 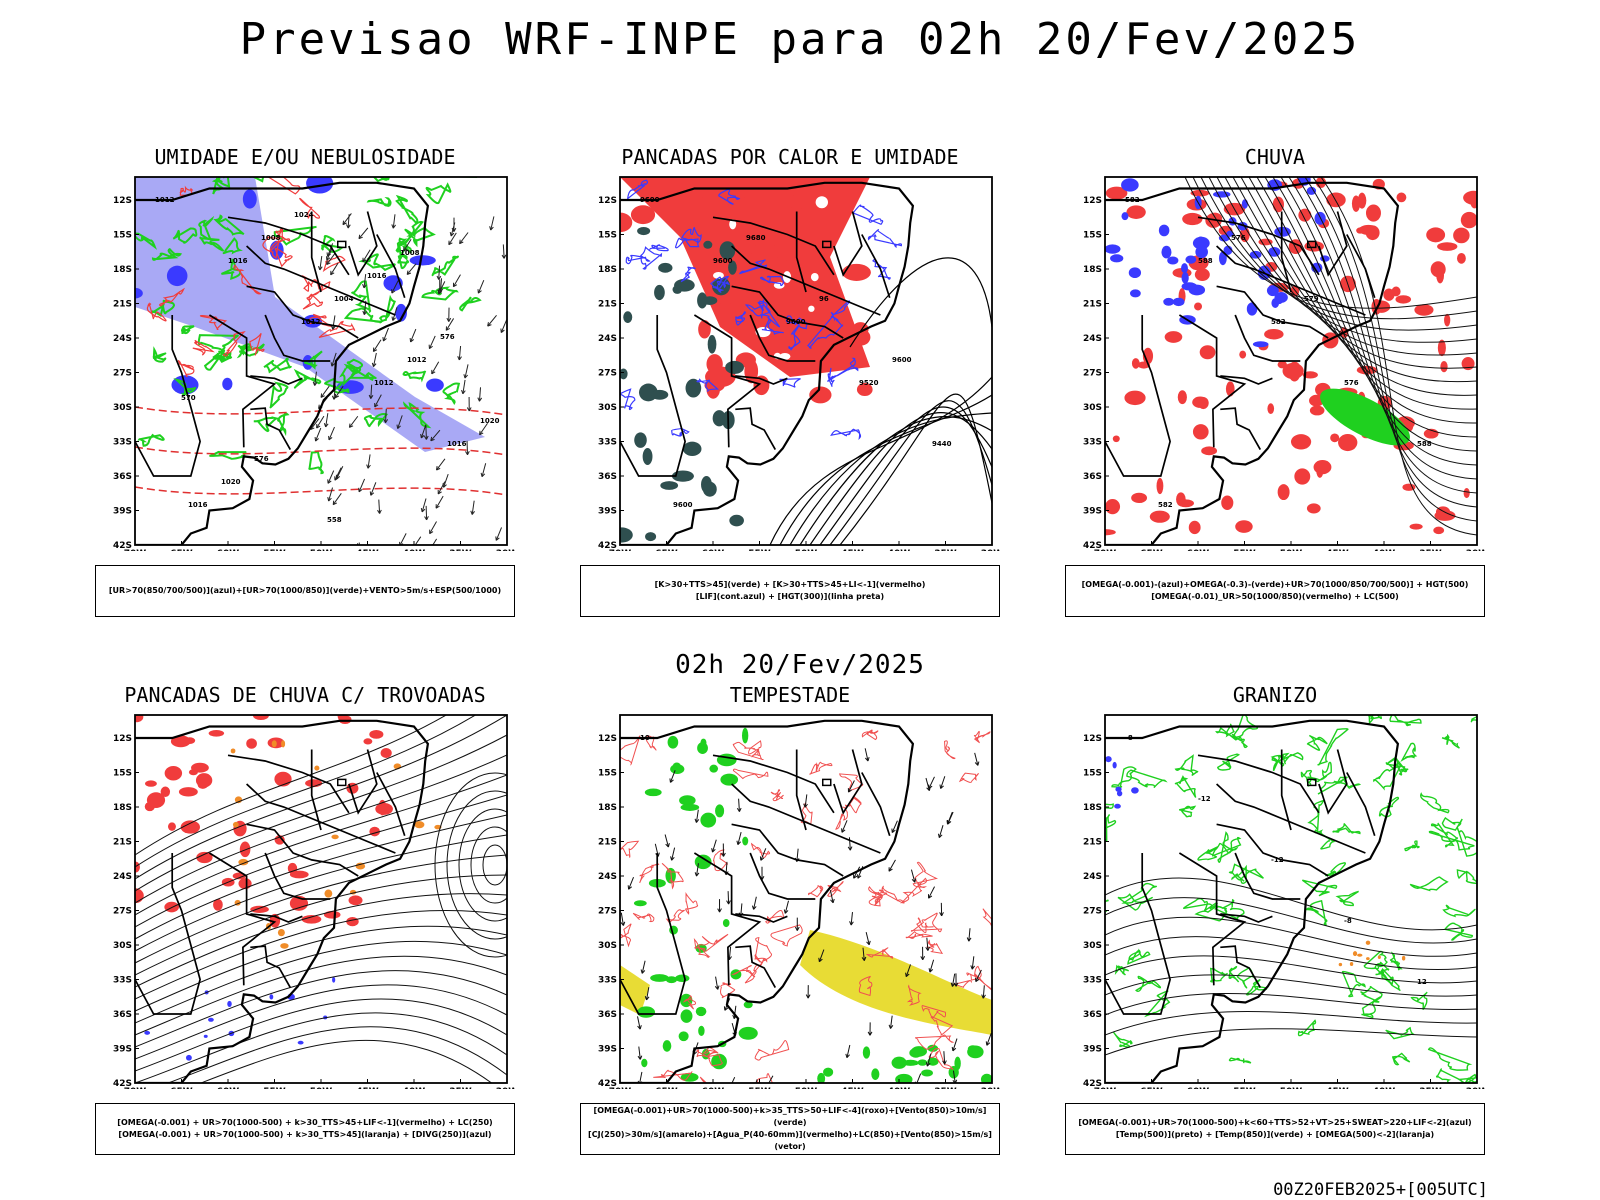 I want to click on instability-area, so click(x=419, y=825).